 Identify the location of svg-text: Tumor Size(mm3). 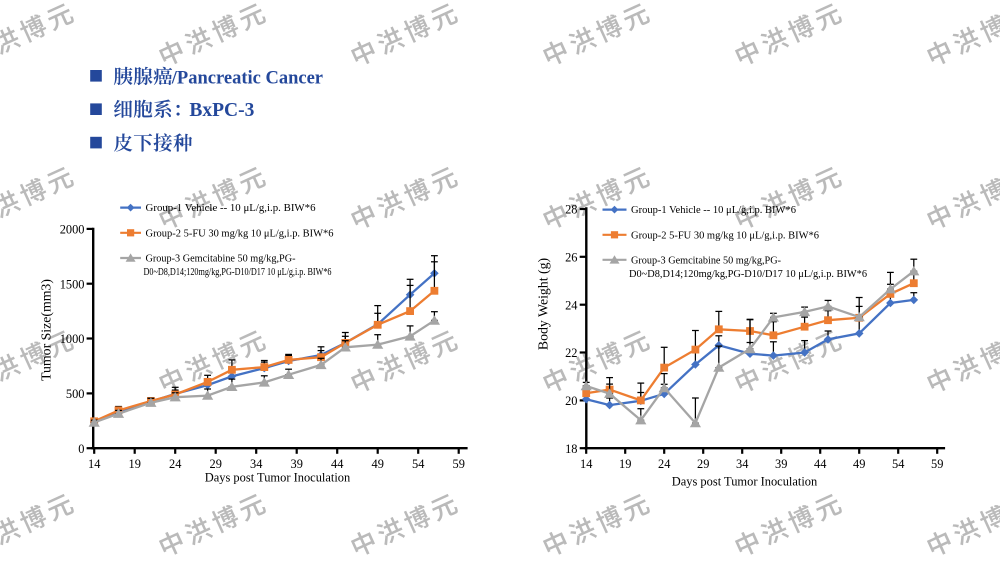
(47, 330).